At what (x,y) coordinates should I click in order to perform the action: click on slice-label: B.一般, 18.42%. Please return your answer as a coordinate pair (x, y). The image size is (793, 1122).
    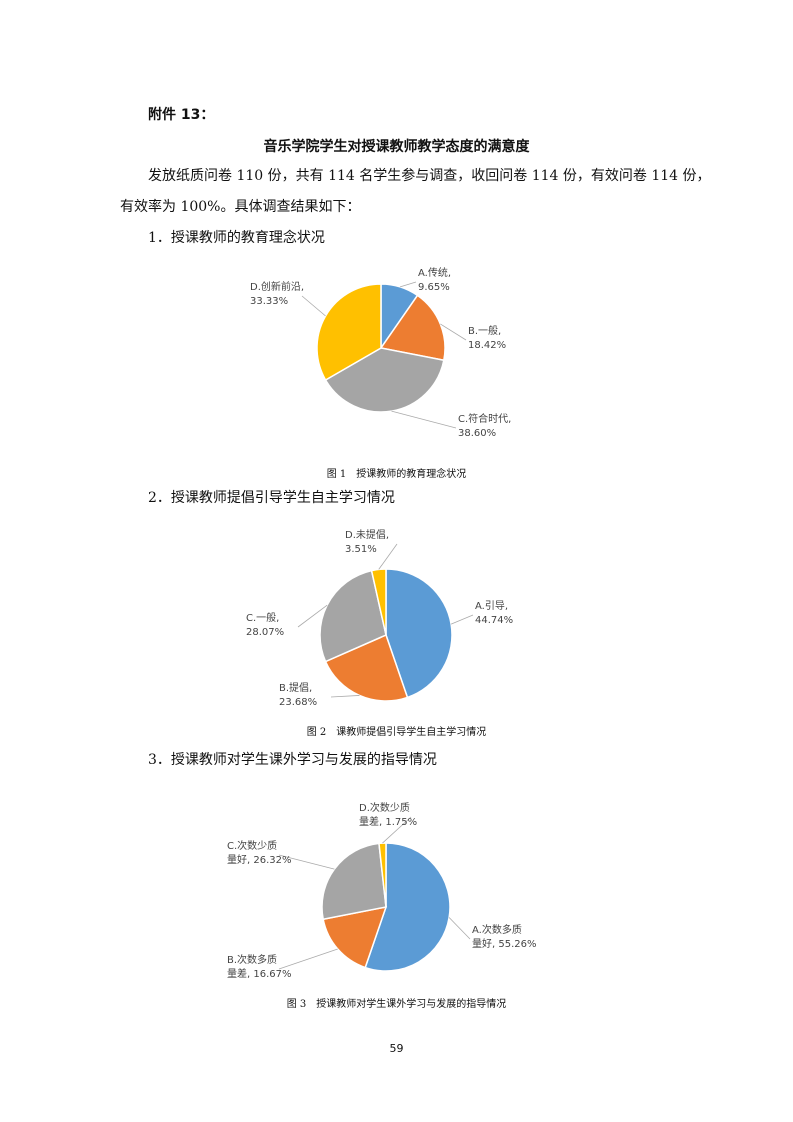
    Looking at the image, I should click on (487, 337).